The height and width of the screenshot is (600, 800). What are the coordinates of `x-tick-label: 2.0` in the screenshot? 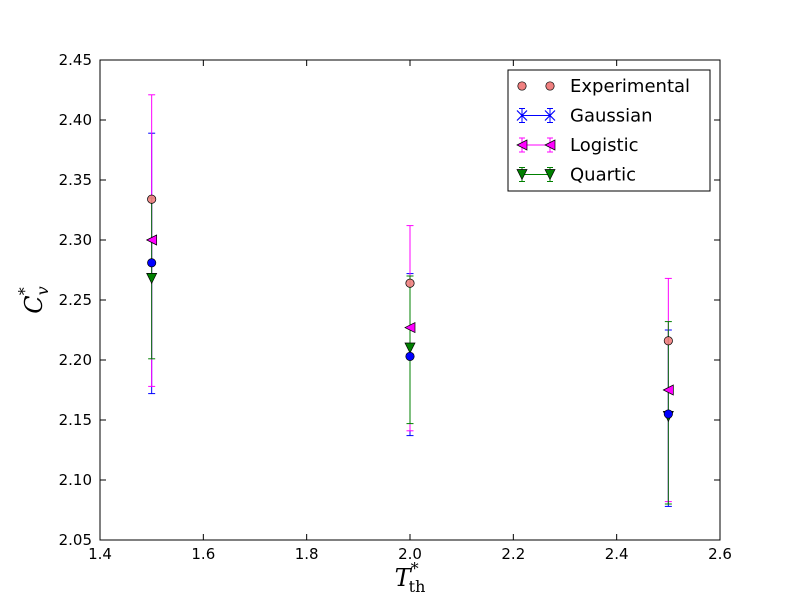 It's located at (410, 554).